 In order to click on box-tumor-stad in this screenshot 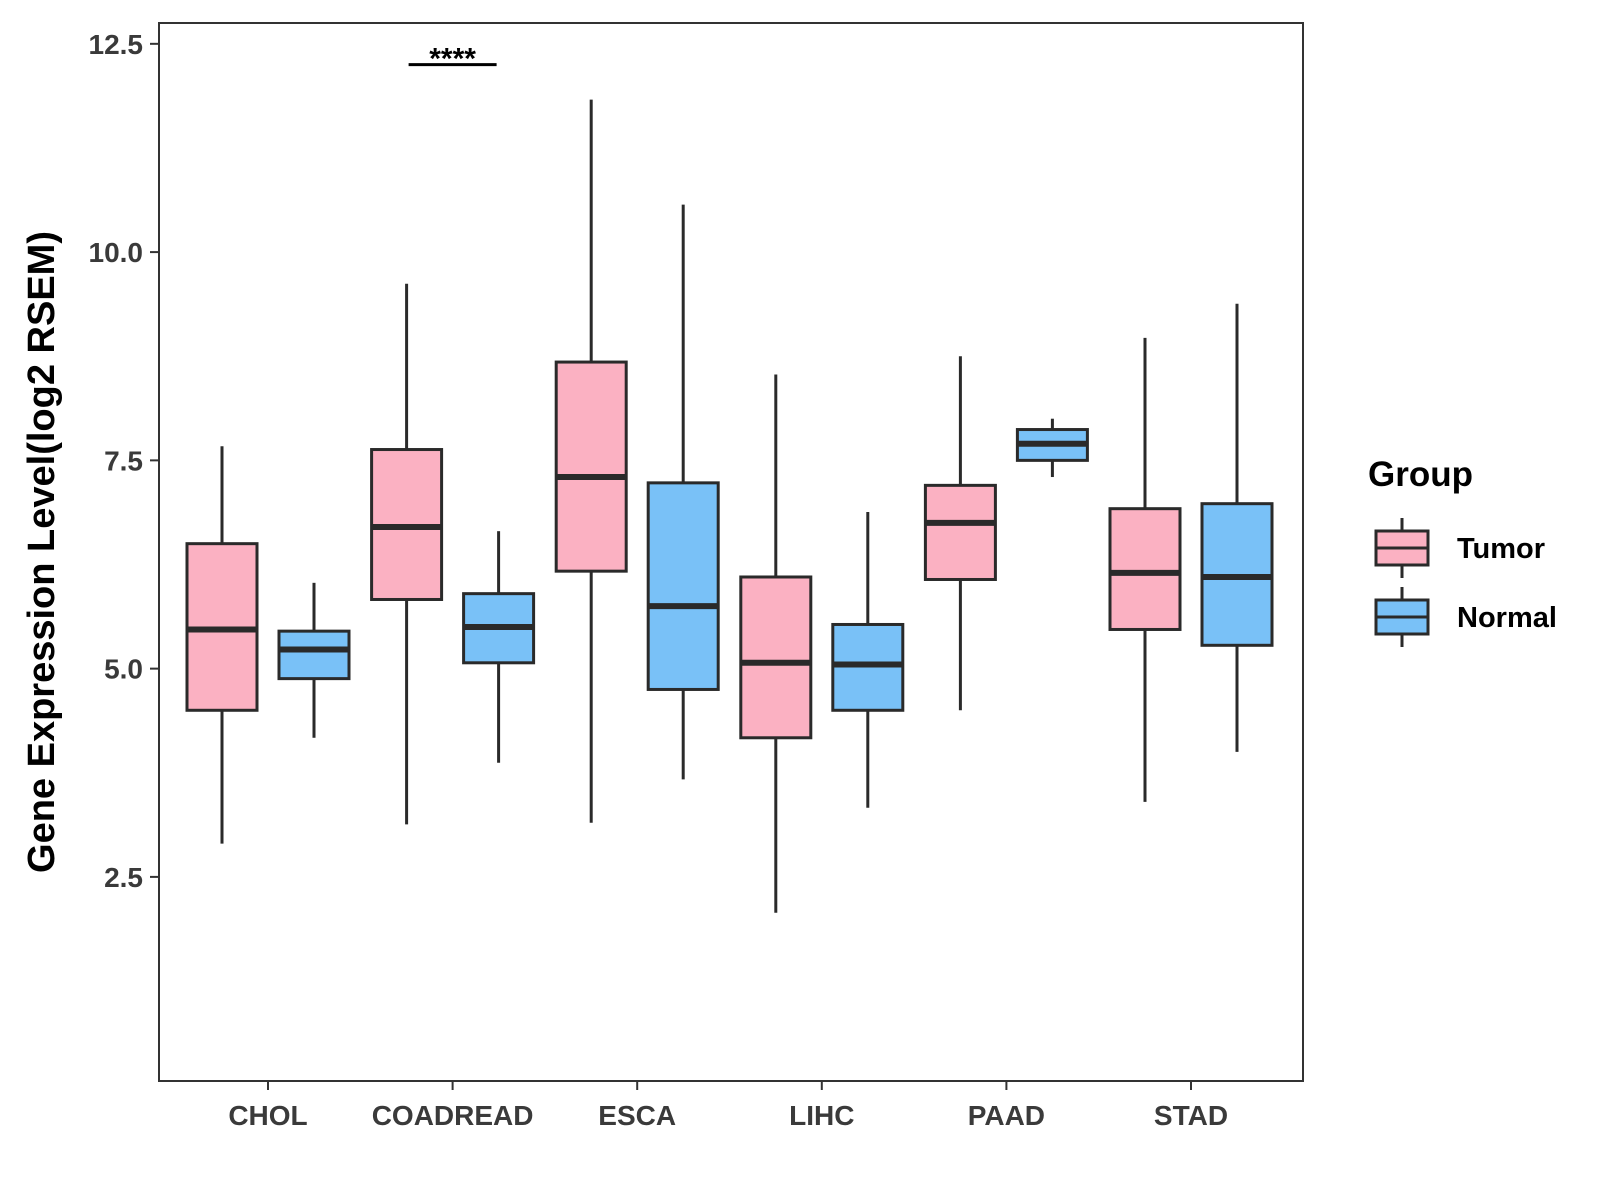, I will do `click(1145, 569)`.